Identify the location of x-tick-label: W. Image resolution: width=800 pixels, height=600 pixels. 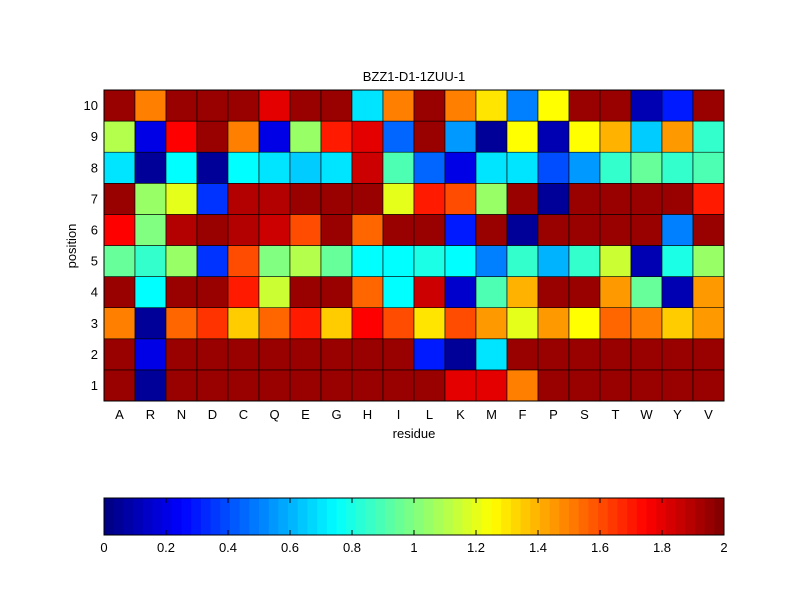
(646, 414).